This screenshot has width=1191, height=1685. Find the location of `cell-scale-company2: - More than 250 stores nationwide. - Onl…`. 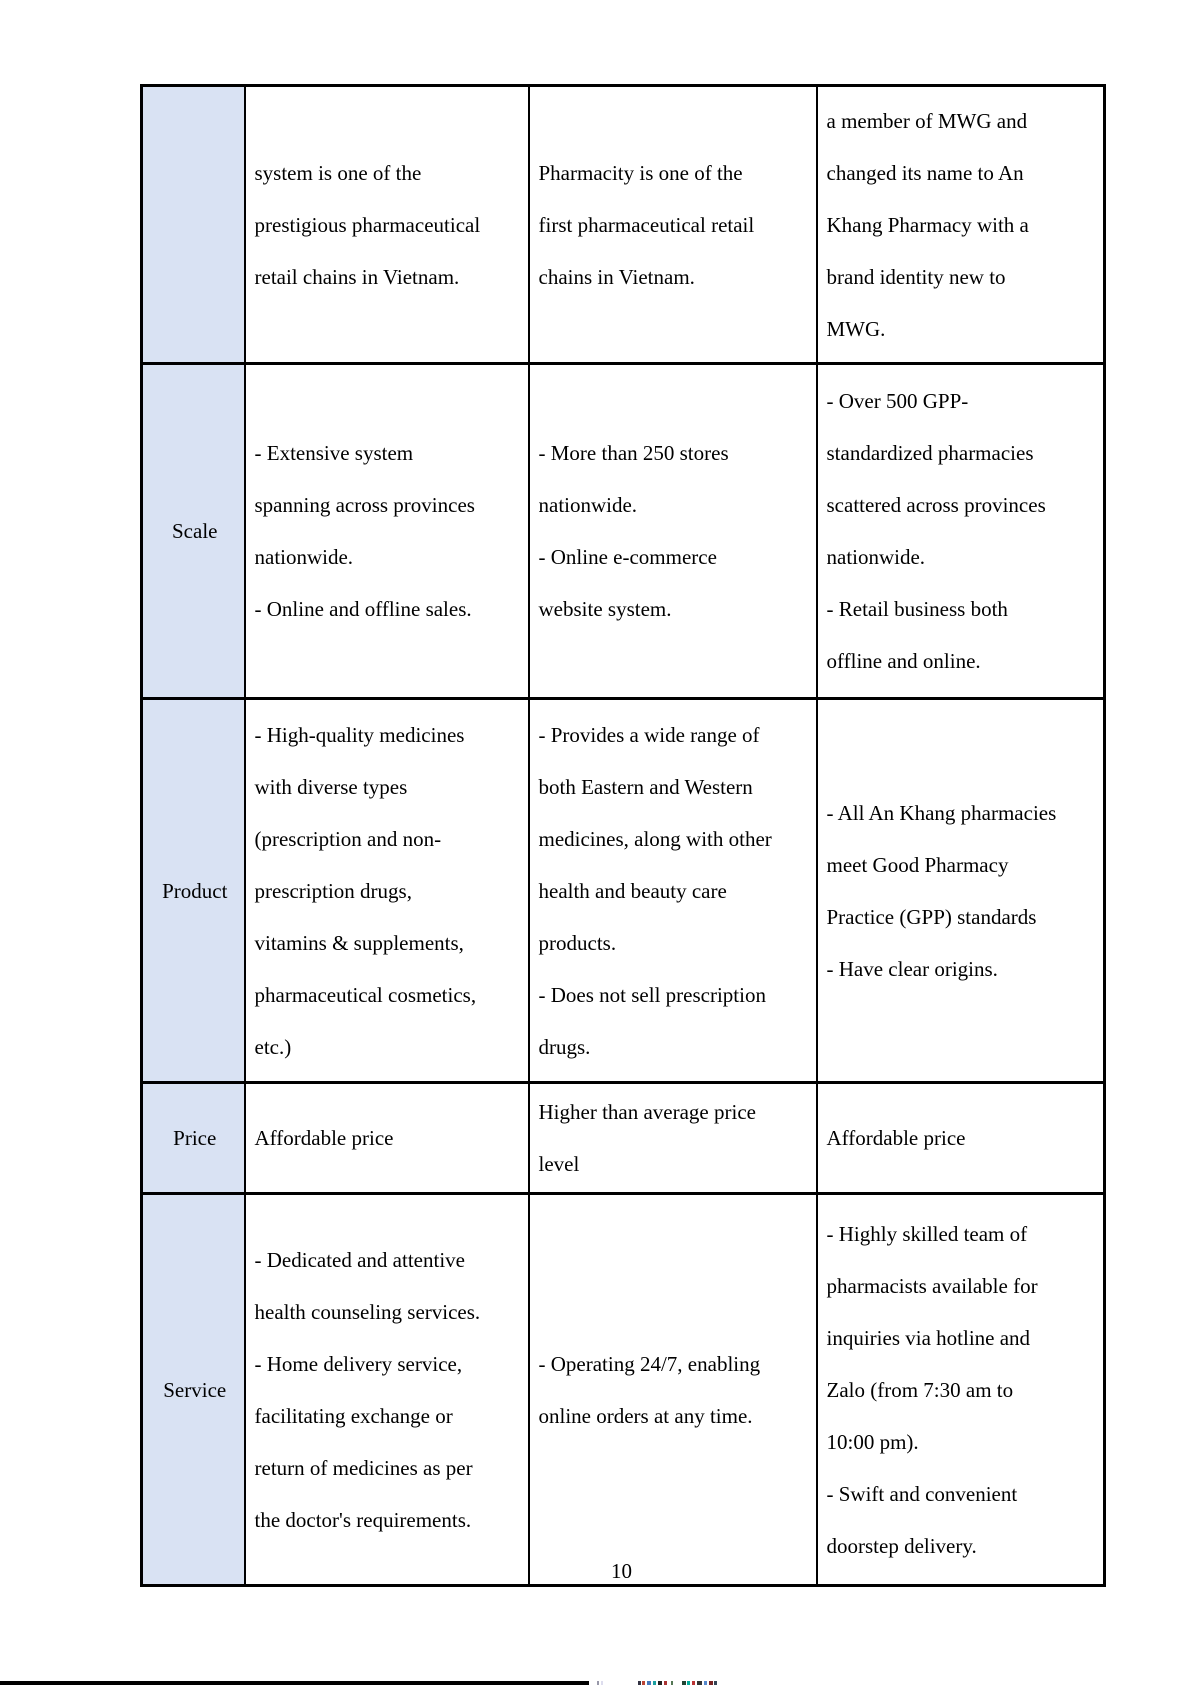

cell-scale-company2: - More than 250 stores nationwide. - Onl… is located at coordinates (672, 531).